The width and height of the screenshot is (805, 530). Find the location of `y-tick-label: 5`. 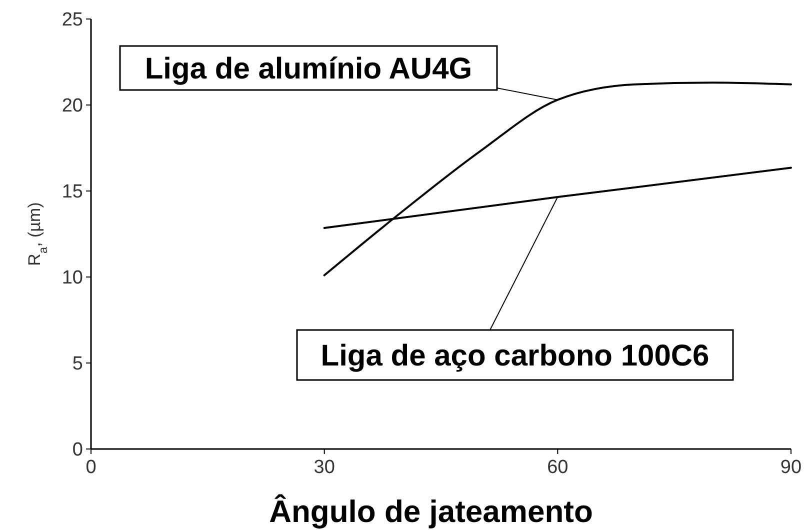

y-tick-label: 5 is located at coordinates (77, 364).